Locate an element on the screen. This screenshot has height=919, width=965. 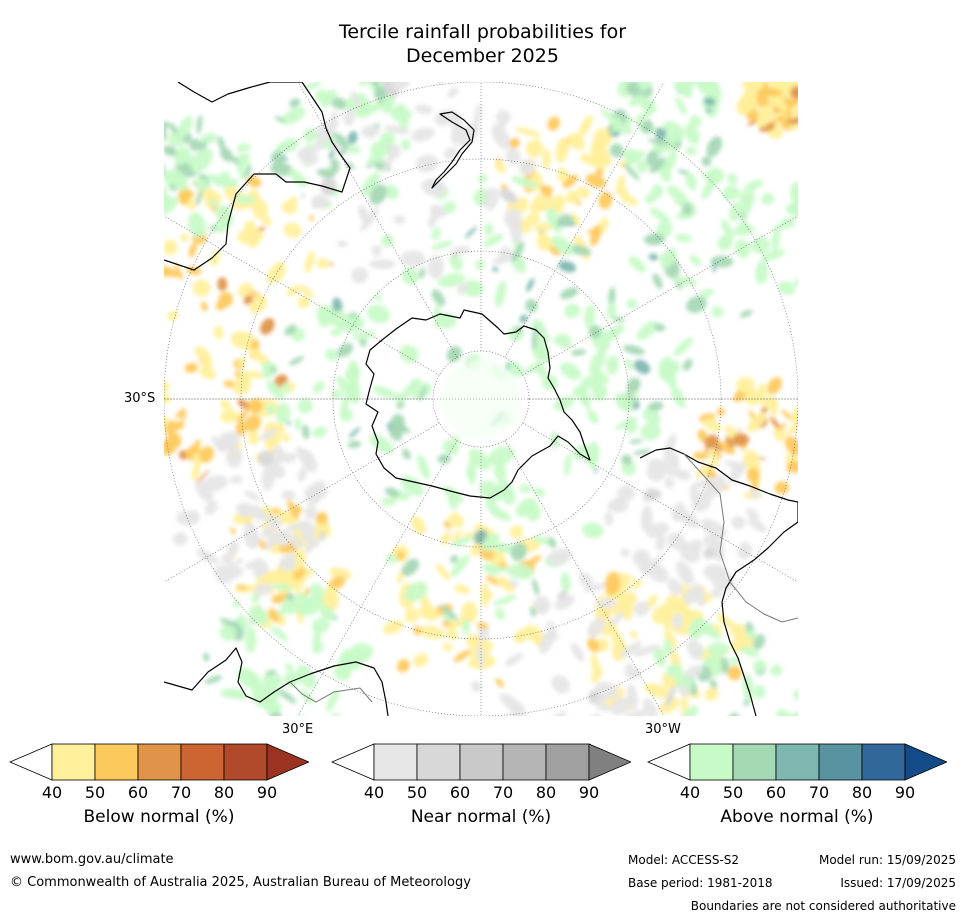
colorbar-tick-label: 70 is located at coordinates (819, 792).